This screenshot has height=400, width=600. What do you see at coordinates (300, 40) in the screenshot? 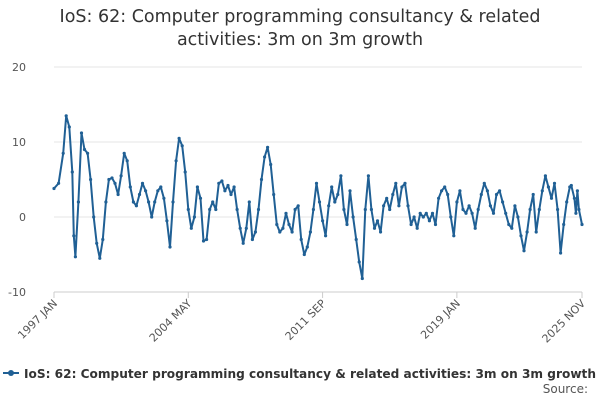
I see `chart-title-line-2: activities: 3m on 3m growth` at bounding box center [300, 40].